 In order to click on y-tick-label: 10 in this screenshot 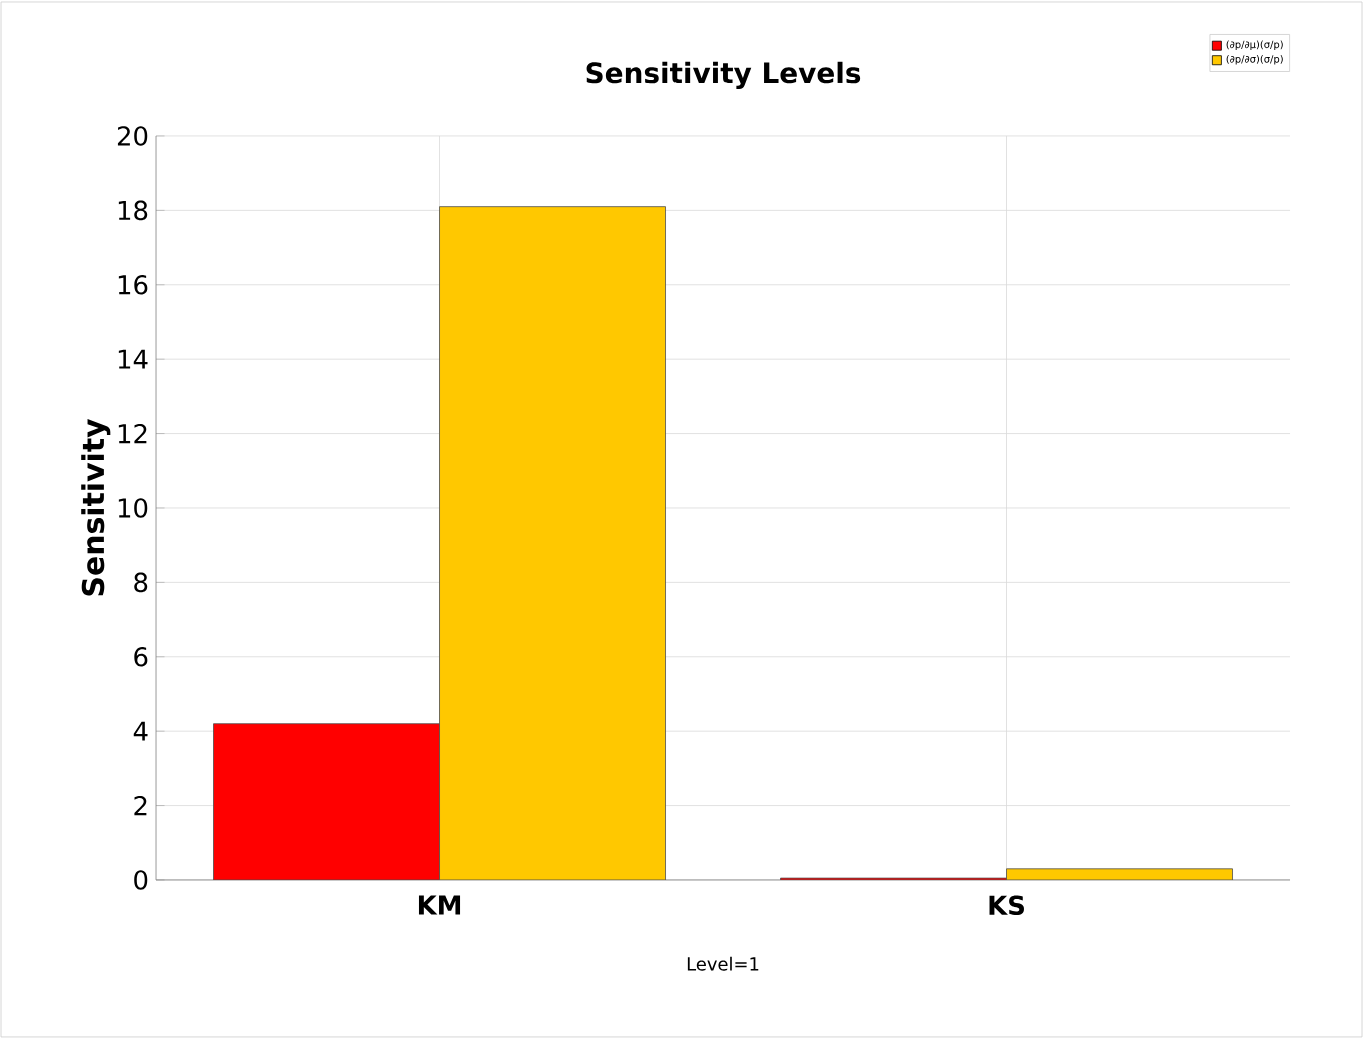, I will do `click(133, 508)`.